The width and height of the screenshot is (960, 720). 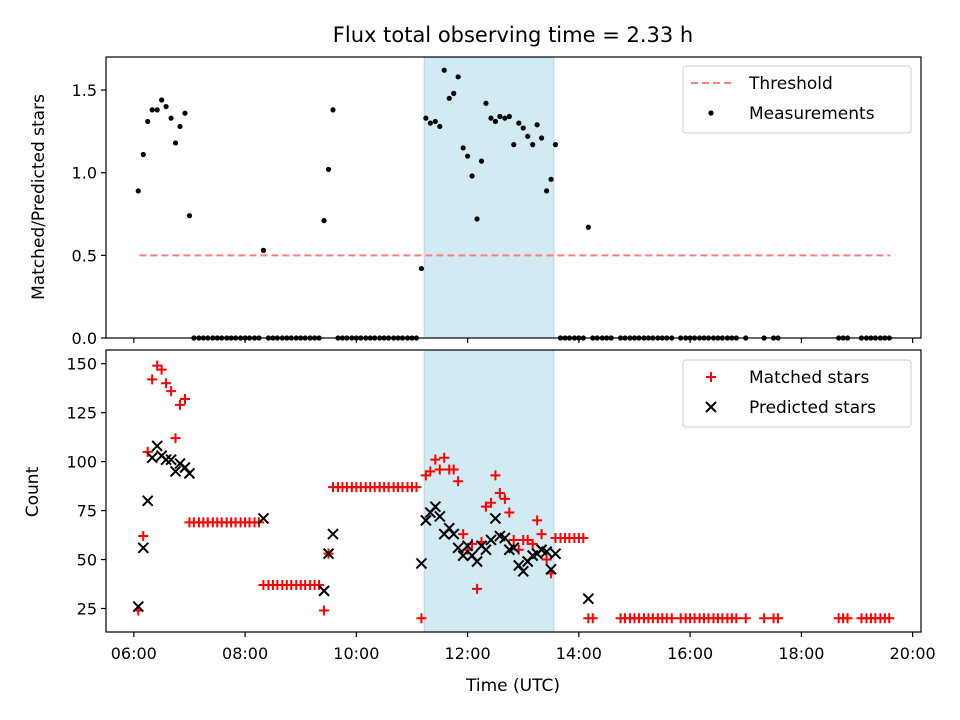 What do you see at coordinates (245, 653) in the screenshot?
I see `x-tick-label: 08:00` at bounding box center [245, 653].